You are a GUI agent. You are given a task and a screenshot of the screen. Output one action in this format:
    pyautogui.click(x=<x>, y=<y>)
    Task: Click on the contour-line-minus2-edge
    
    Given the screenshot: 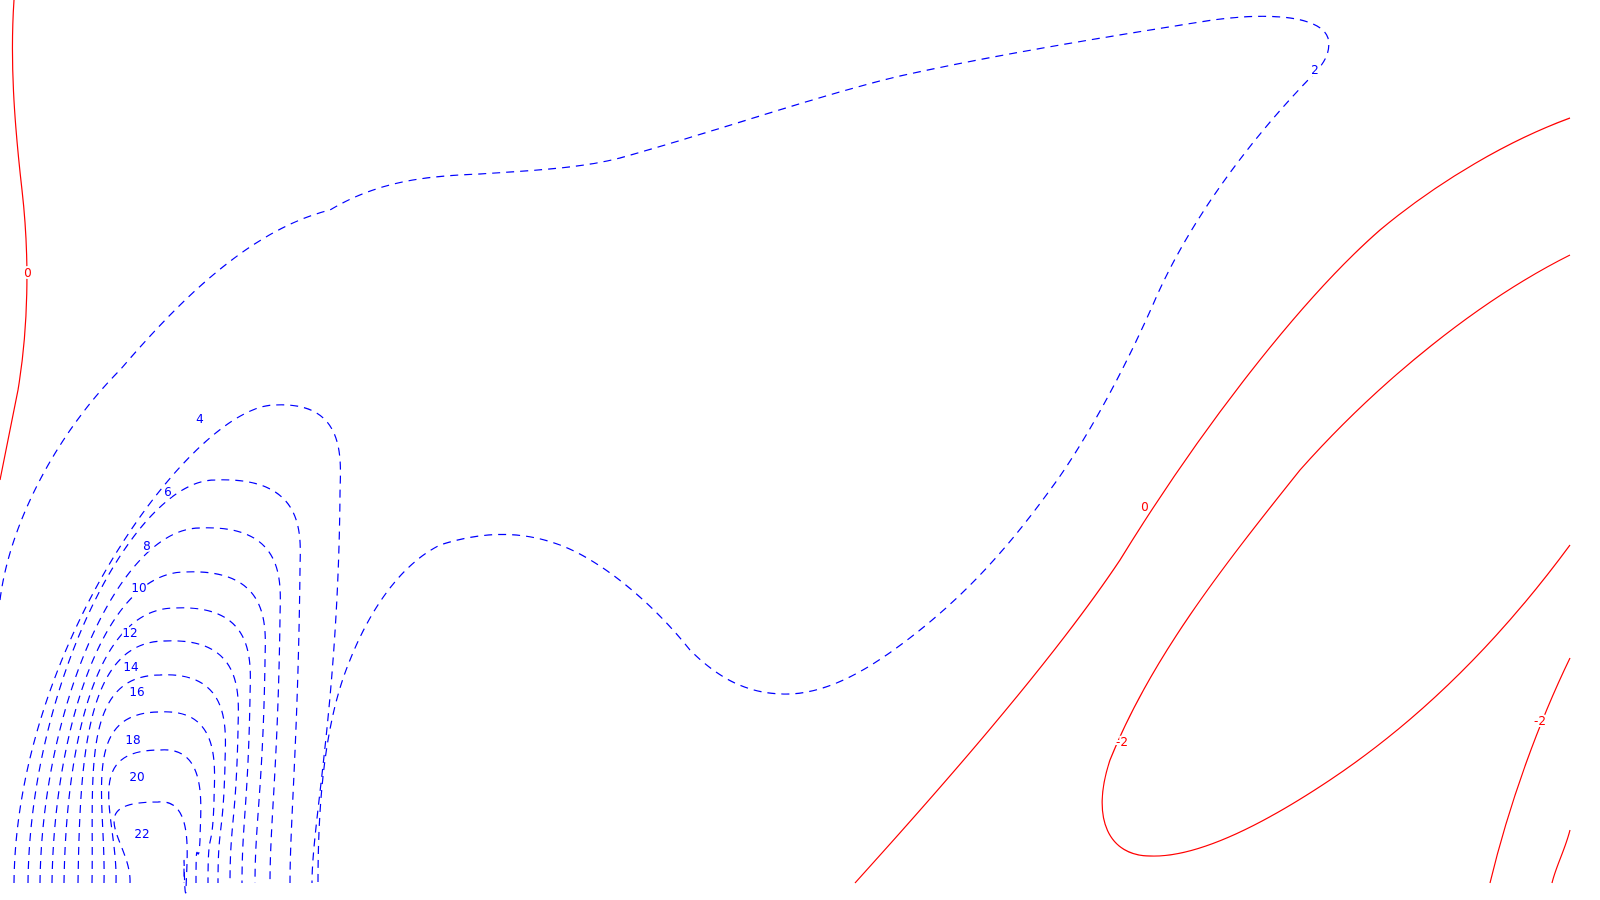 What is the action you would take?
    pyautogui.click(x=1530, y=770)
    